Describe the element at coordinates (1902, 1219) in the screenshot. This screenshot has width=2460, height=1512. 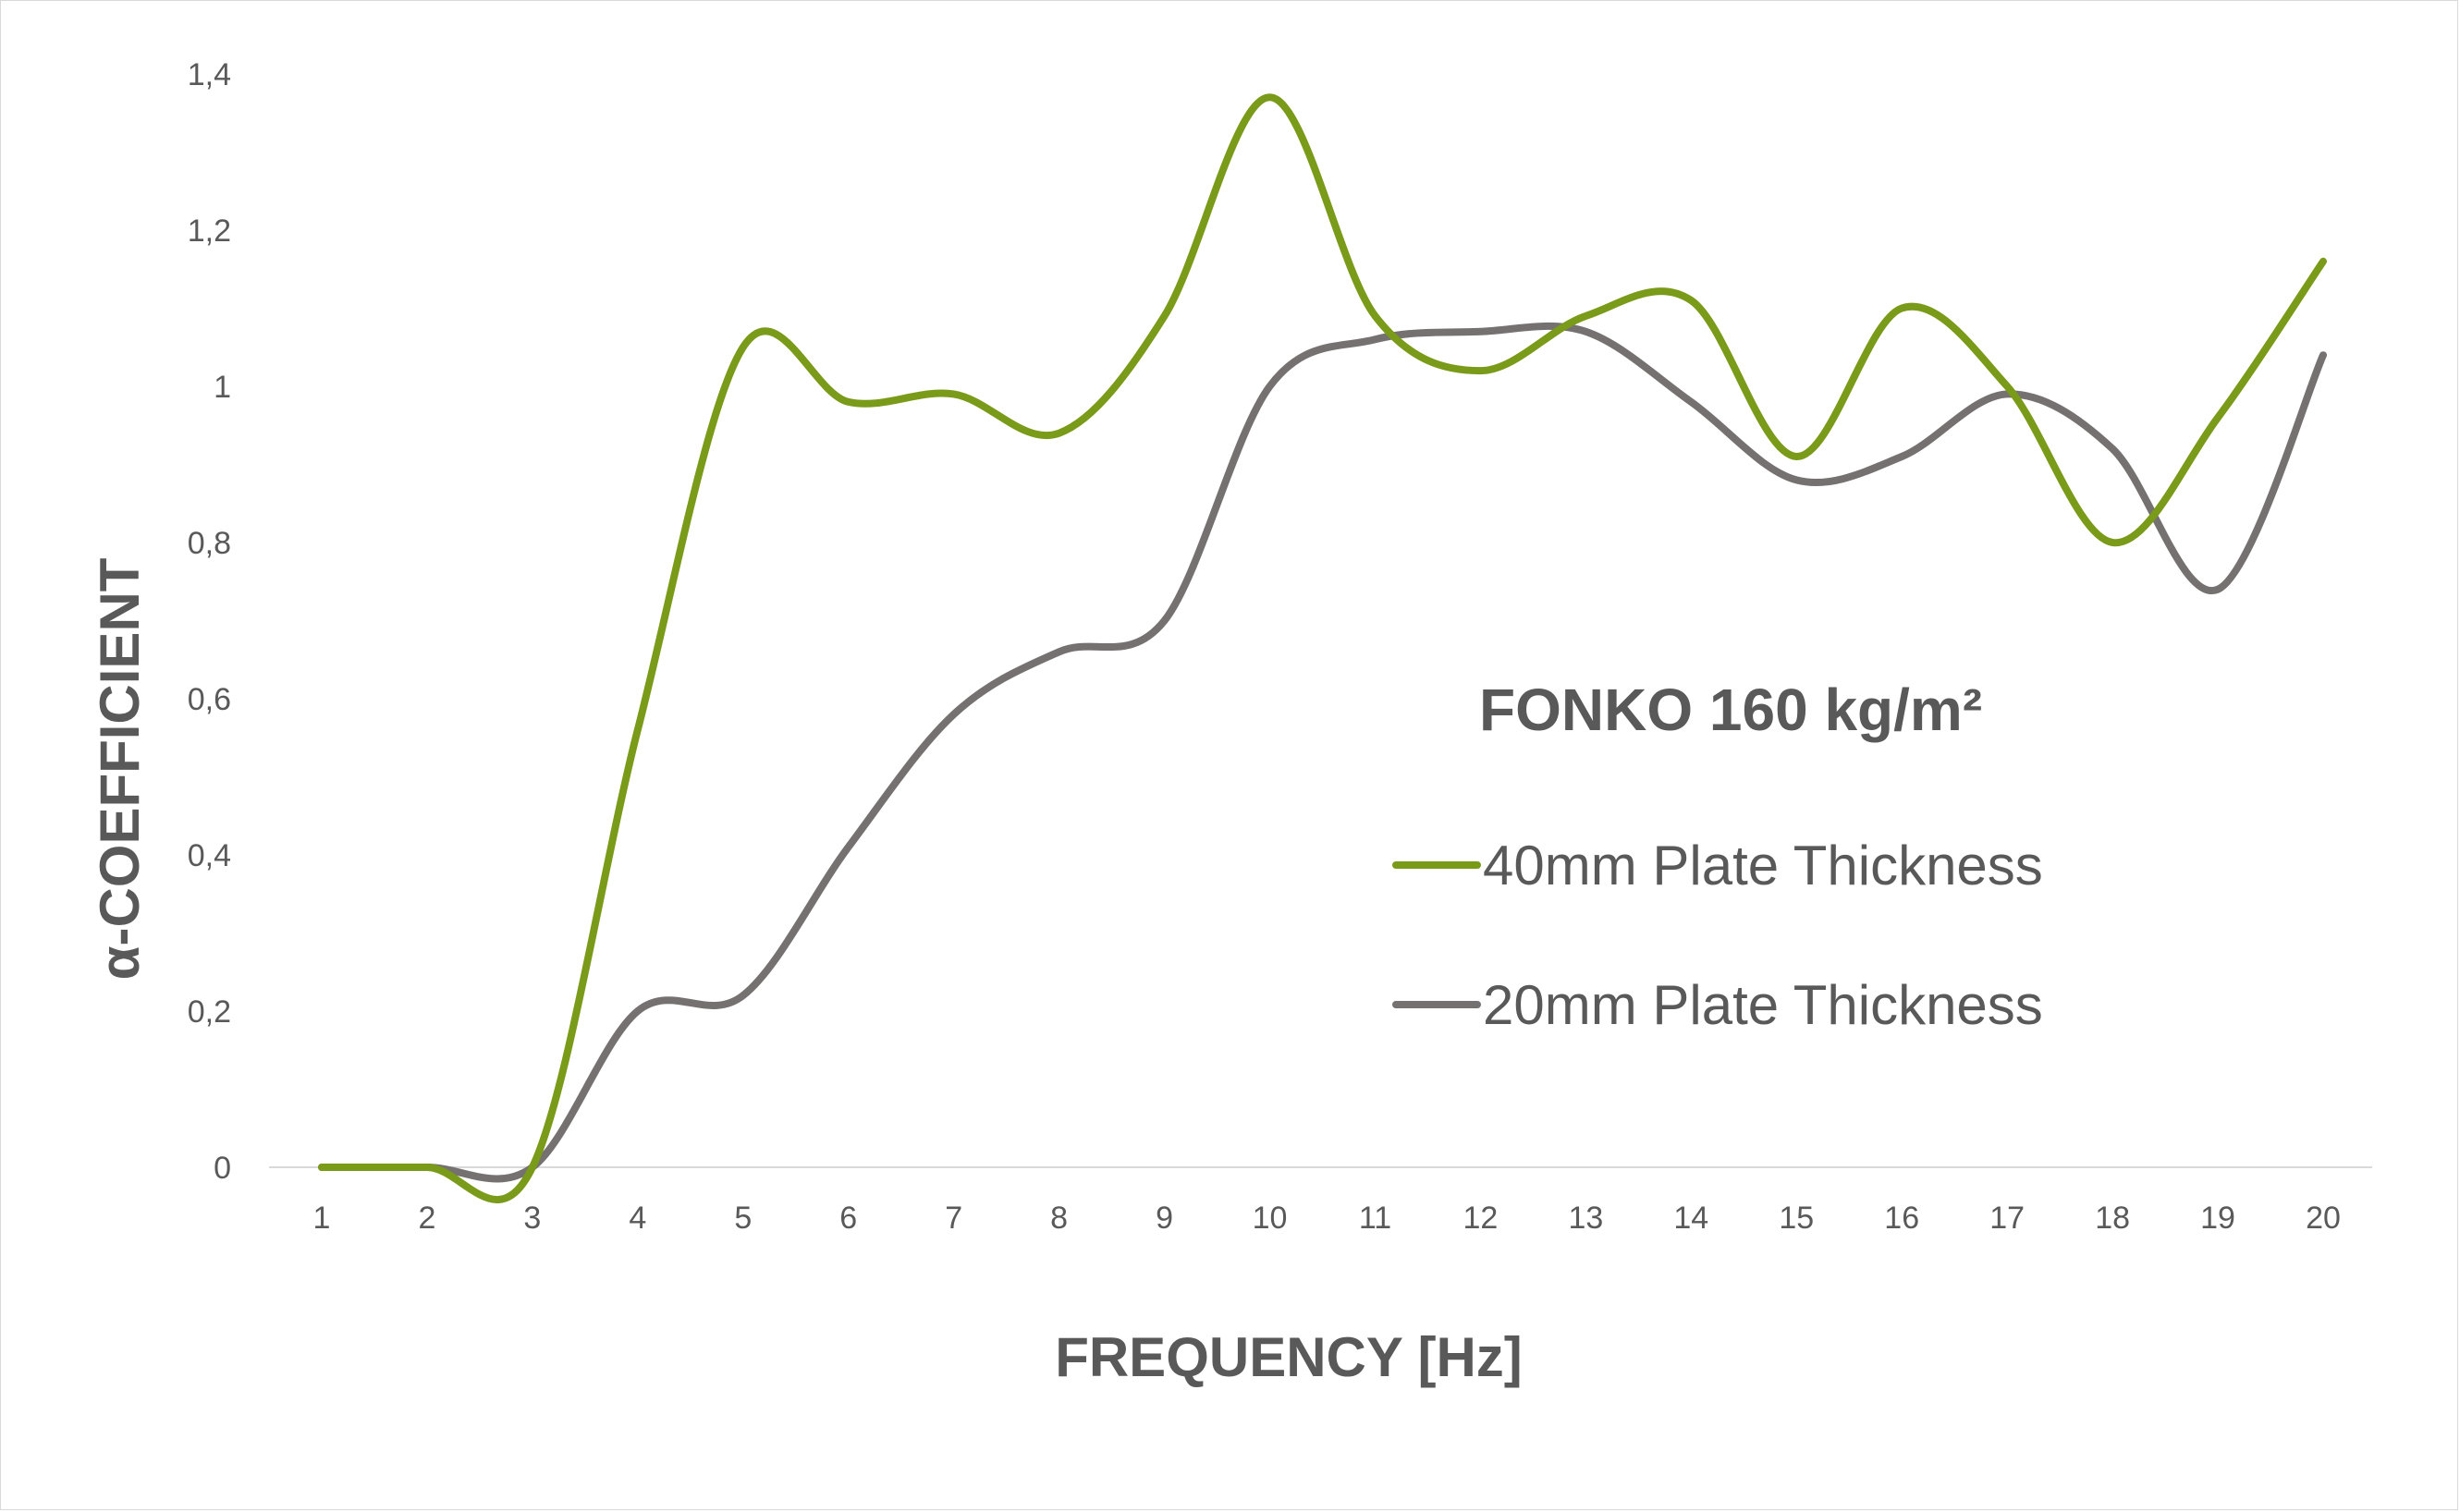
I see `x-tick-label: 16` at that location.